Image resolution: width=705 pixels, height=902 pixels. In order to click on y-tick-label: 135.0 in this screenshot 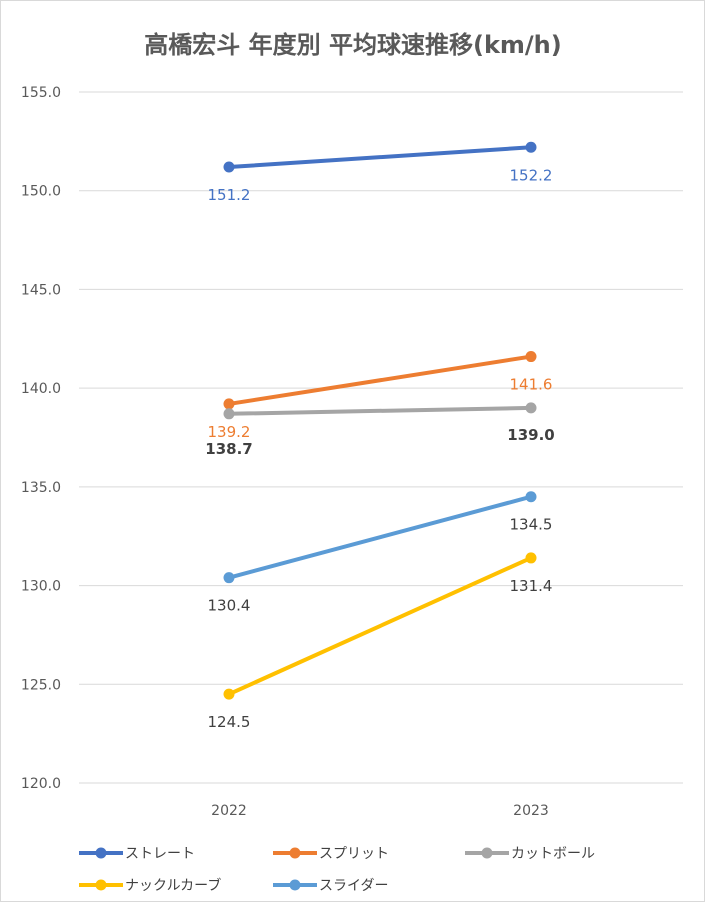, I will do `click(41, 488)`.